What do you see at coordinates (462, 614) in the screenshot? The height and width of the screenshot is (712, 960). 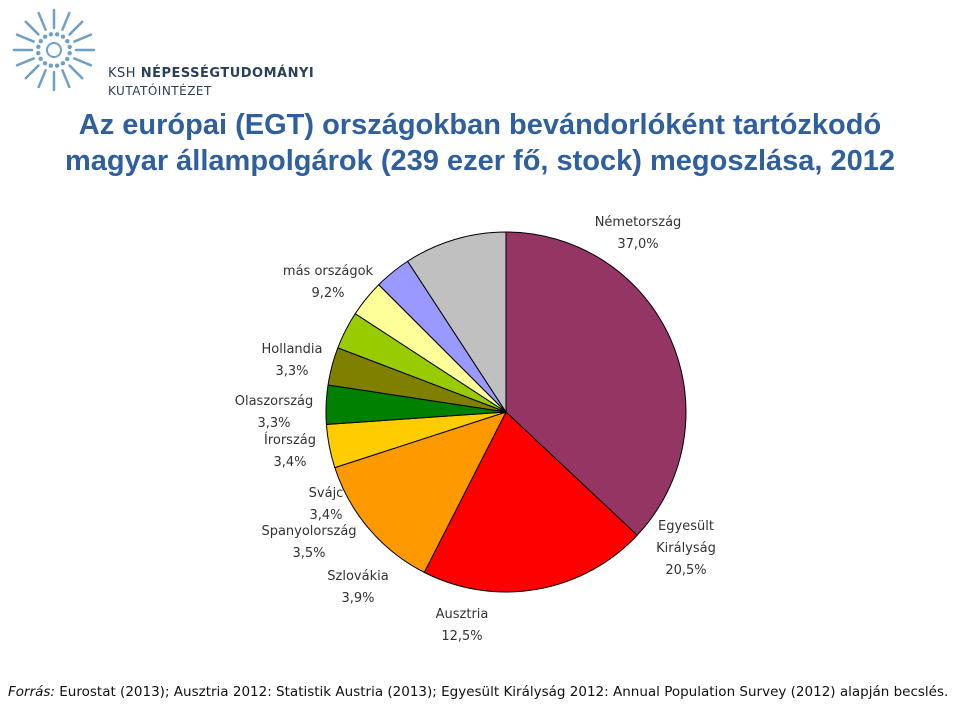 I see `slice-name: Ausztria` at bounding box center [462, 614].